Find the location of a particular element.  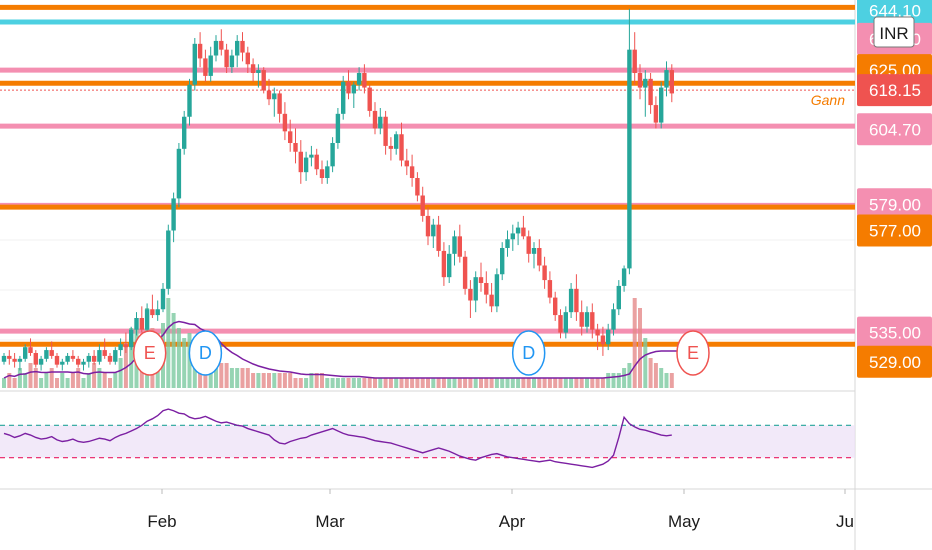

price-tag-text: 577.00 is located at coordinates (895, 231).